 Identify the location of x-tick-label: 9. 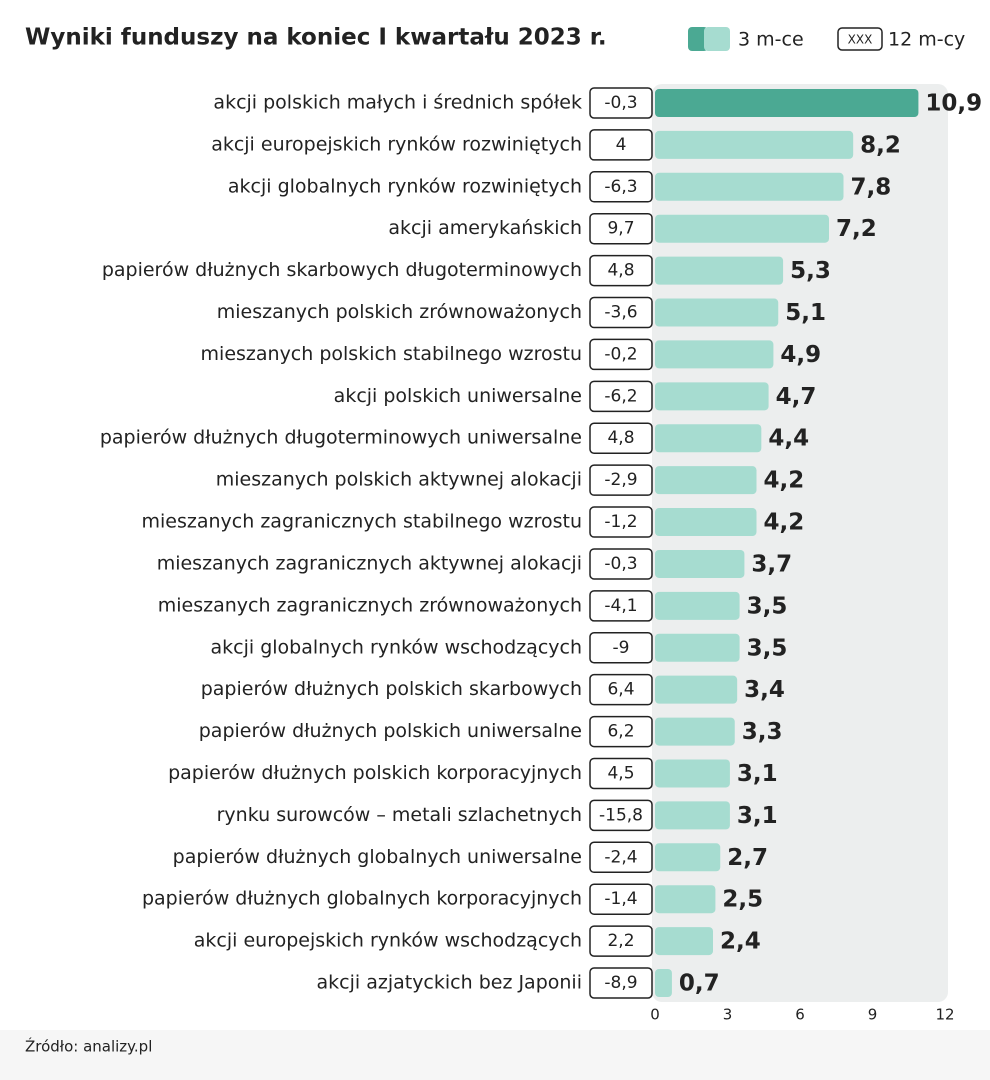
(873, 1015).